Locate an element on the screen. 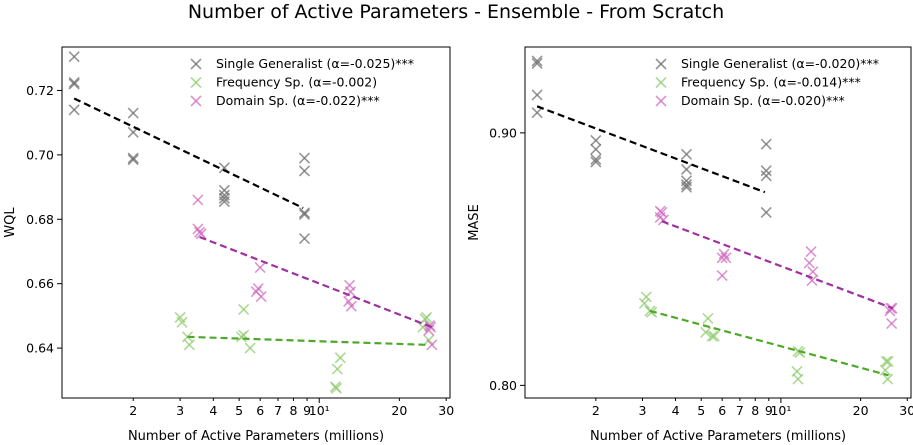 The image size is (913, 445). x-tick-label: 6 is located at coordinates (722, 410).